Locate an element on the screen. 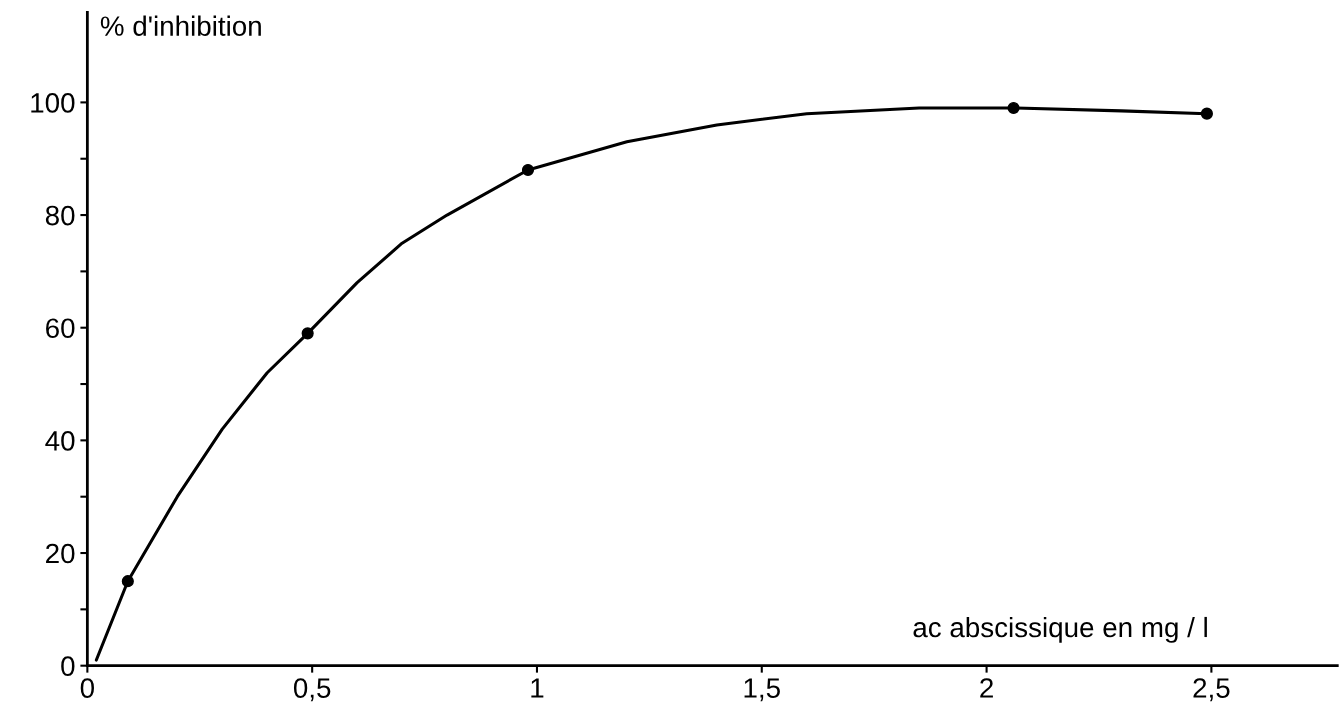  x-tick-label: 1 is located at coordinates (537, 688).